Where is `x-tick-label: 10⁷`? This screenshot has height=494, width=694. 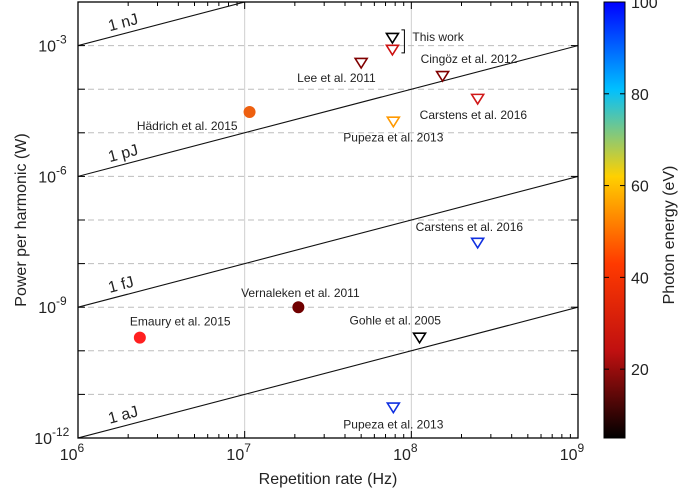
x-tick-label: 10⁷ is located at coordinates (238, 452).